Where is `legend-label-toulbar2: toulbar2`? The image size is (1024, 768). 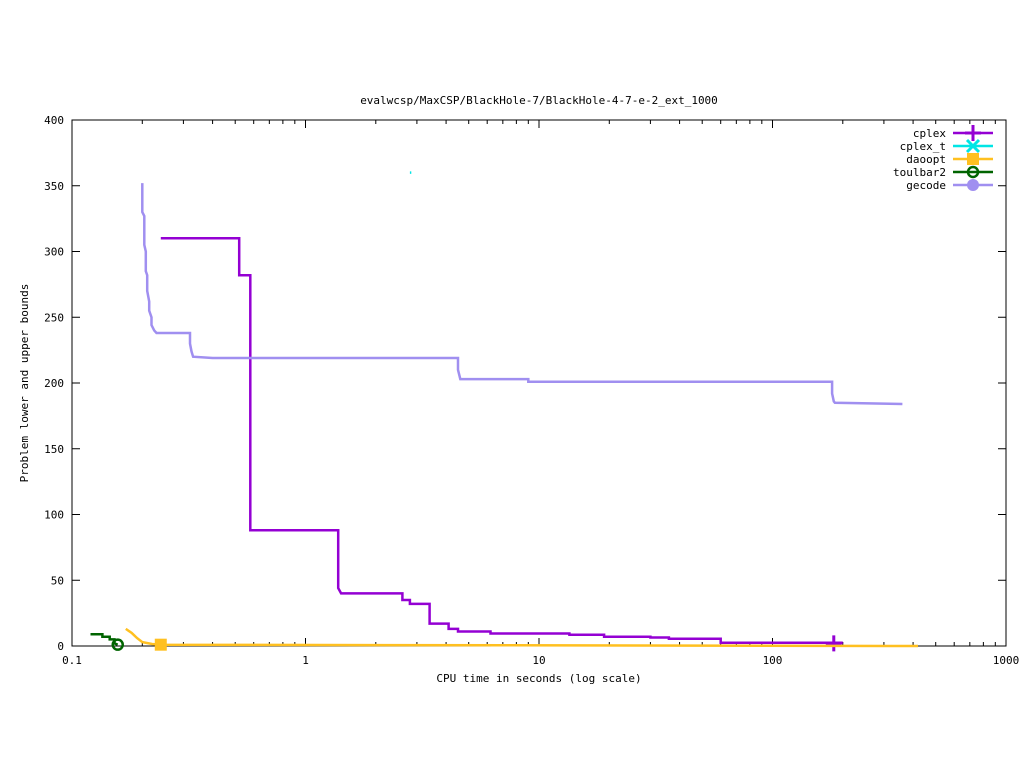
legend-label-toulbar2: toulbar2 is located at coordinates (919, 172).